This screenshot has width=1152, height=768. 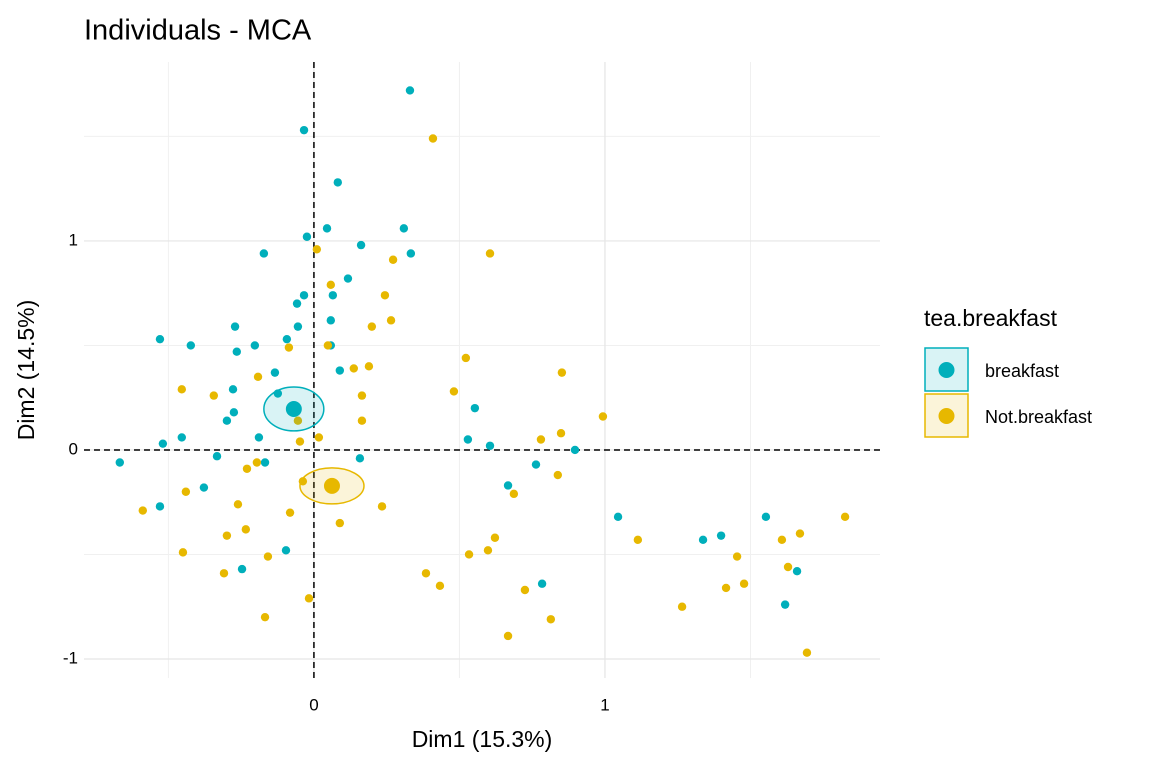 What do you see at coordinates (313, 704) in the screenshot?
I see `x-tick-label: 0` at bounding box center [313, 704].